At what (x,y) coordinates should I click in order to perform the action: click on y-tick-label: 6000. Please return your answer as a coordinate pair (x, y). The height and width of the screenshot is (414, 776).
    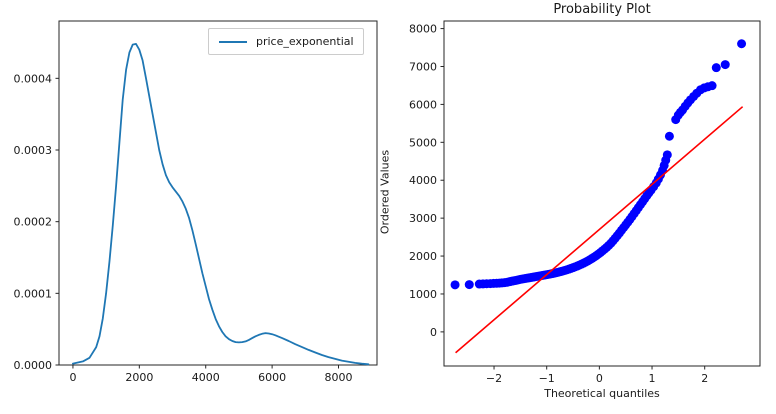
    Looking at the image, I should click on (423, 104).